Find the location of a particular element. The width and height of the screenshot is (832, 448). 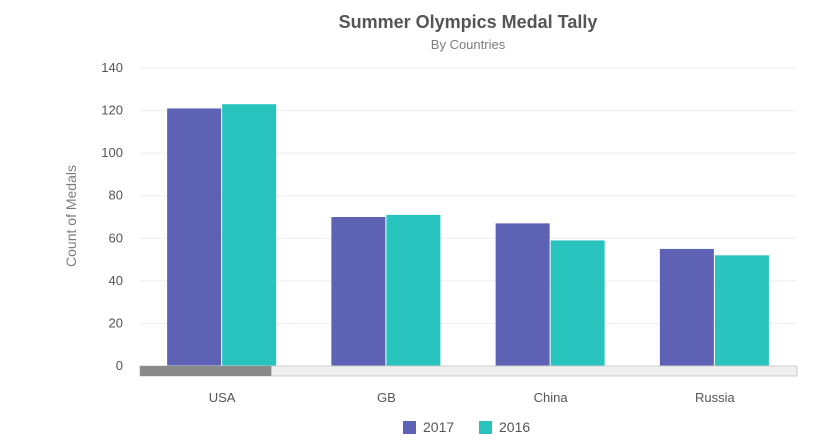

chart-title: Summer Olympics Medal Tally is located at coordinates (468, 22).